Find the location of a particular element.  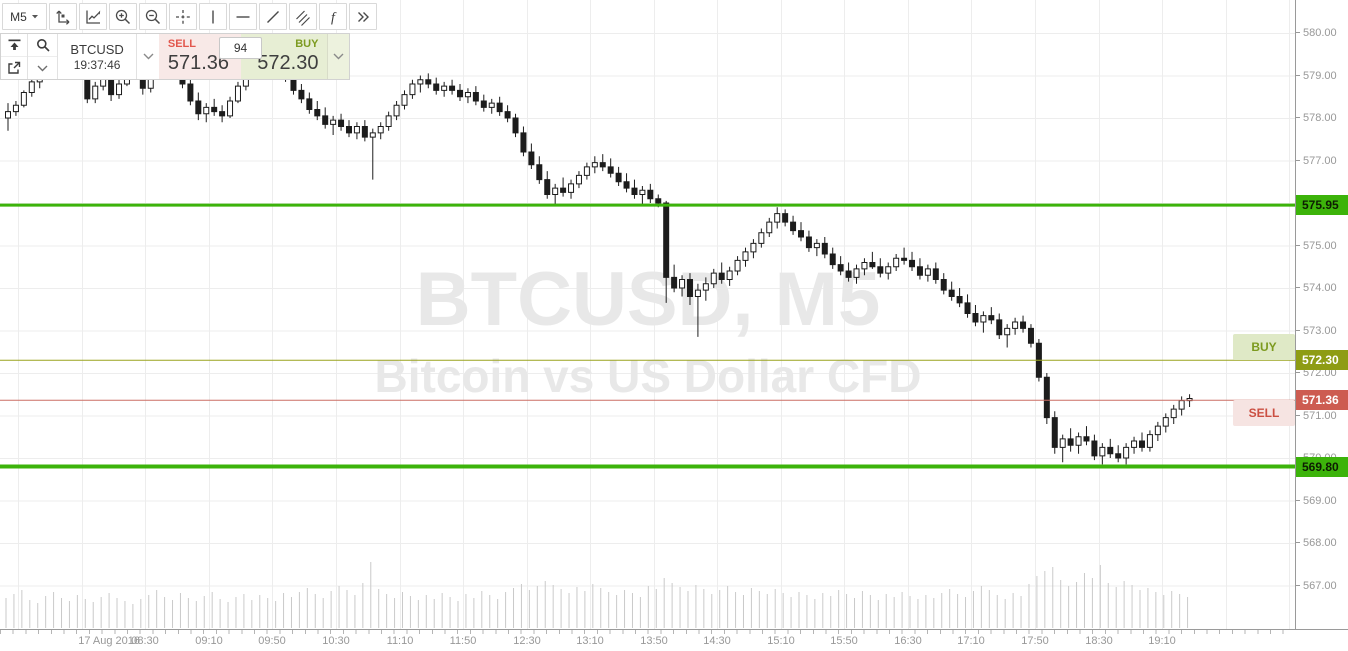

trend-line-tool-button is located at coordinates (273, 16).